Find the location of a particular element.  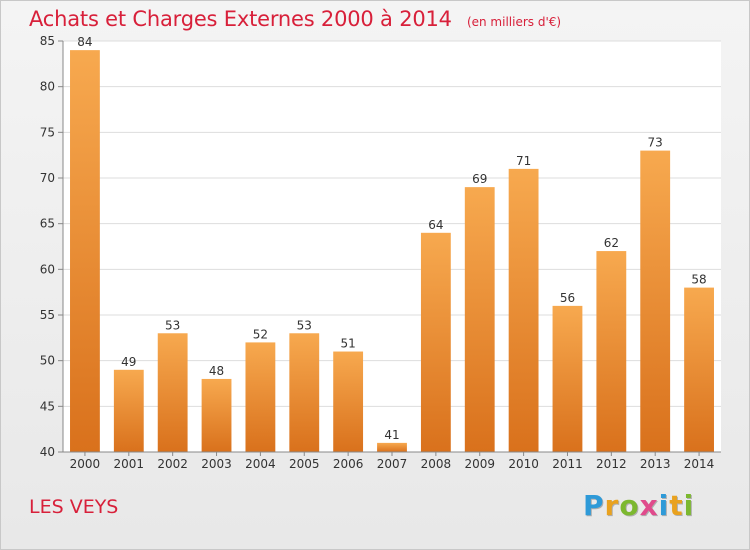

y-tick-label: 75 is located at coordinates (47, 132).